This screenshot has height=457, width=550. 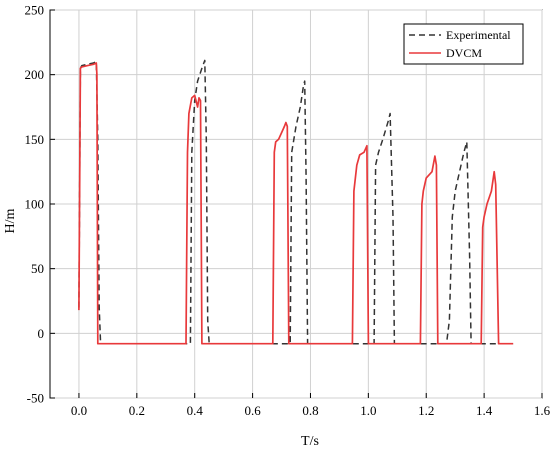 What do you see at coordinates (37, 268) in the screenshot?
I see `y-tick-label: 50` at bounding box center [37, 268].